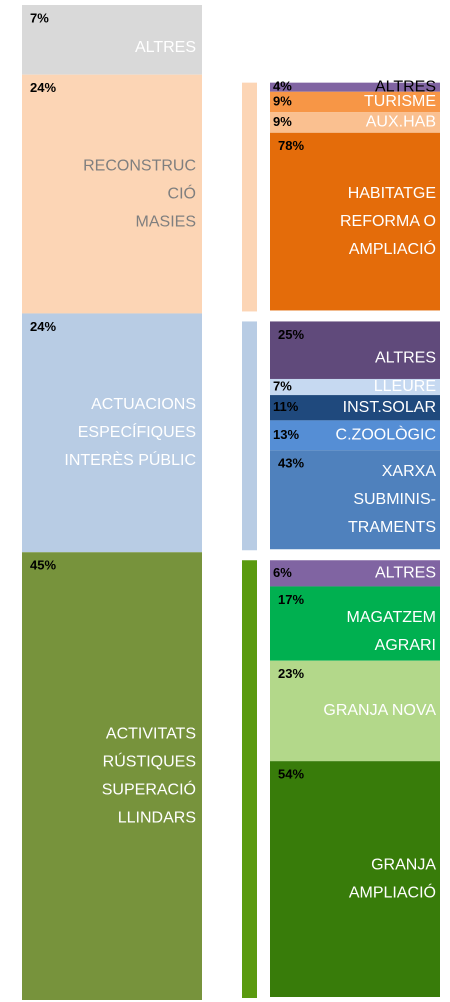 Image resolution: width=450 pixels, height=1002 pixels. I want to click on value-label: 11%, so click(286, 406).